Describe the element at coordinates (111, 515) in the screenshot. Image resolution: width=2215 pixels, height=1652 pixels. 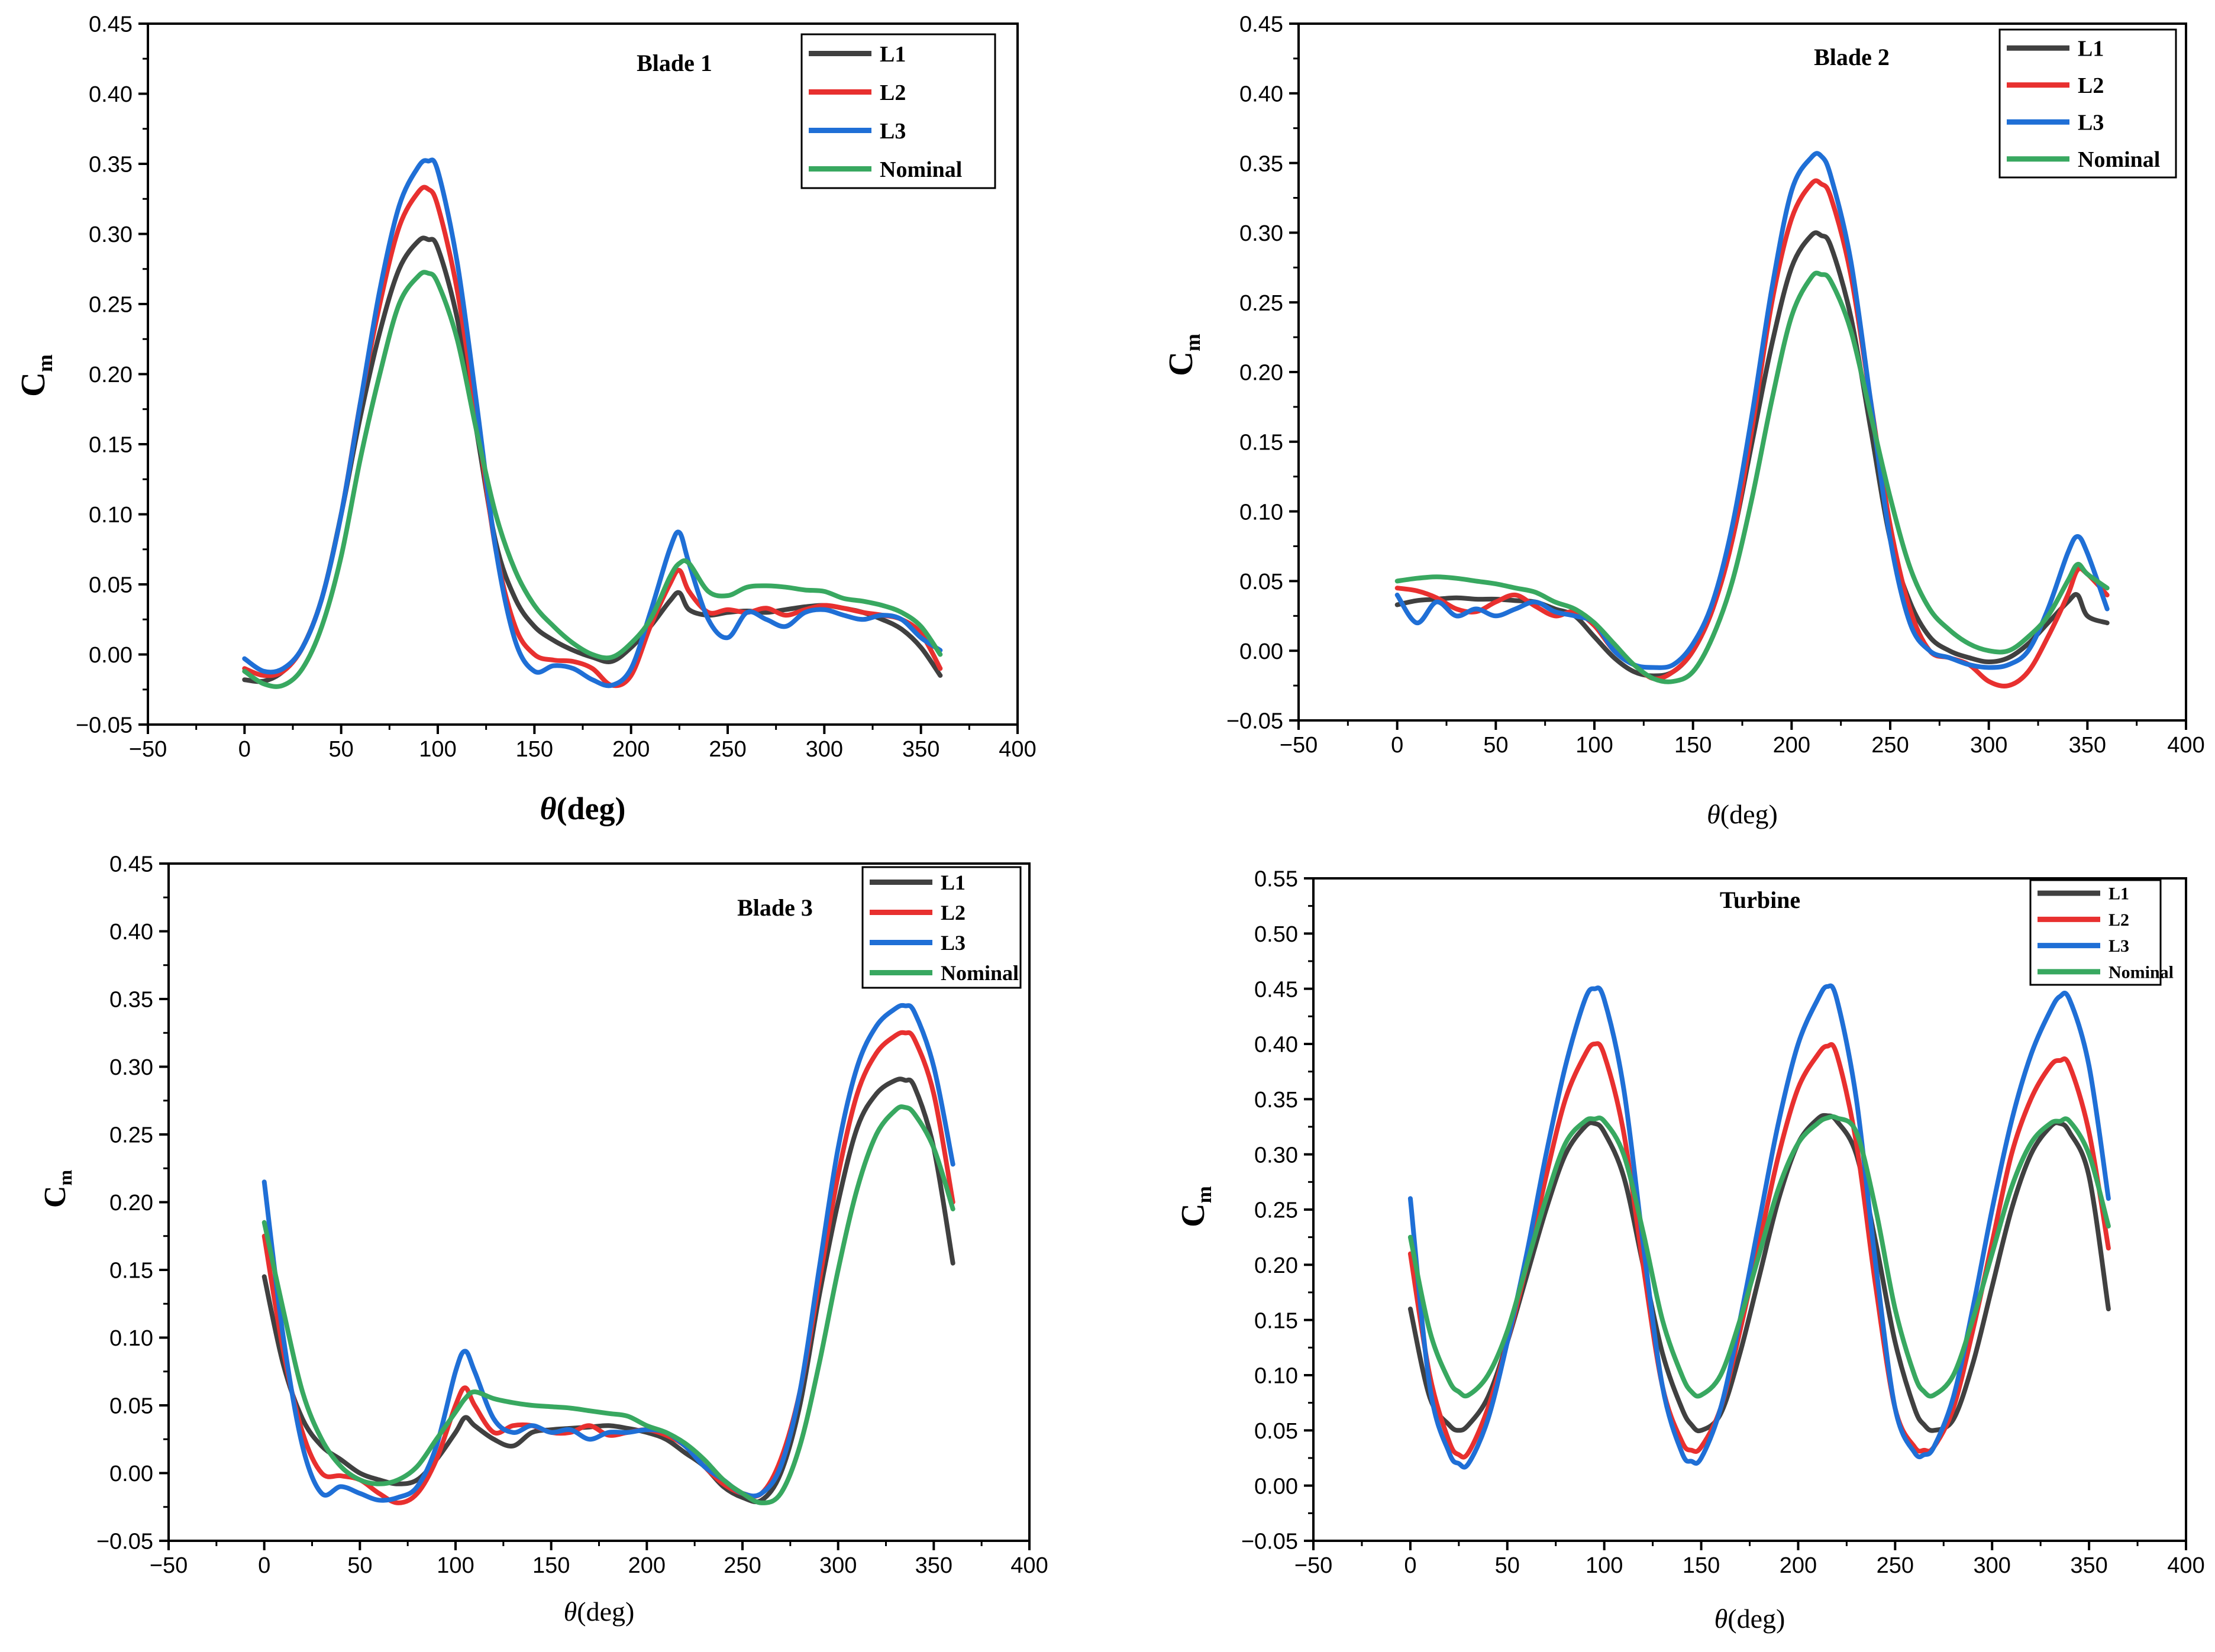
I see `blade-1-y-tick-label: 0.10` at that location.